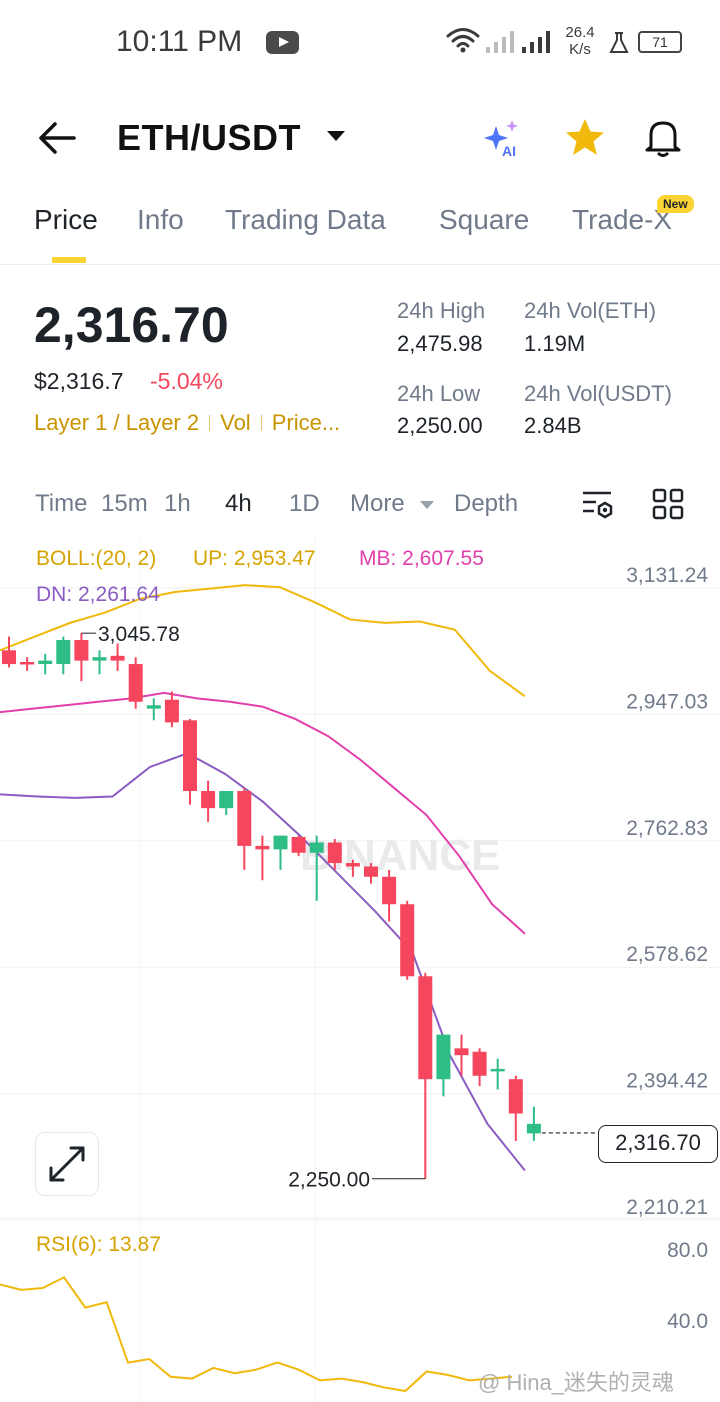 The image size is (720, 1402). Describe the element at coordinates (282, 42) in the screenshot. I see `youtube-icon` at that location.